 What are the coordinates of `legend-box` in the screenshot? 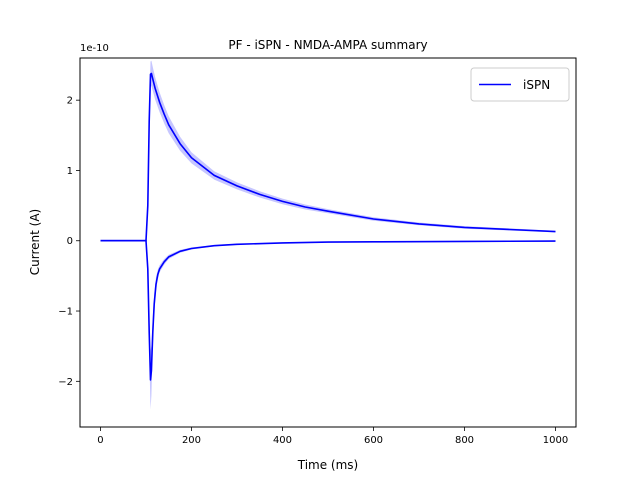 It's located at (520, 84).